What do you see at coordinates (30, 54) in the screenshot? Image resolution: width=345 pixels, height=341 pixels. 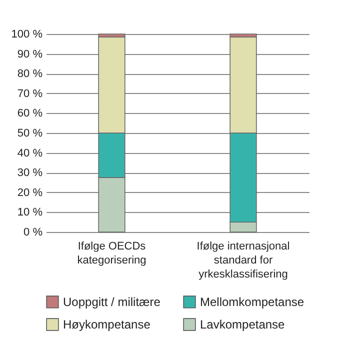 I see `y-tick-label: 90 %` at bounding box center [30, 54].